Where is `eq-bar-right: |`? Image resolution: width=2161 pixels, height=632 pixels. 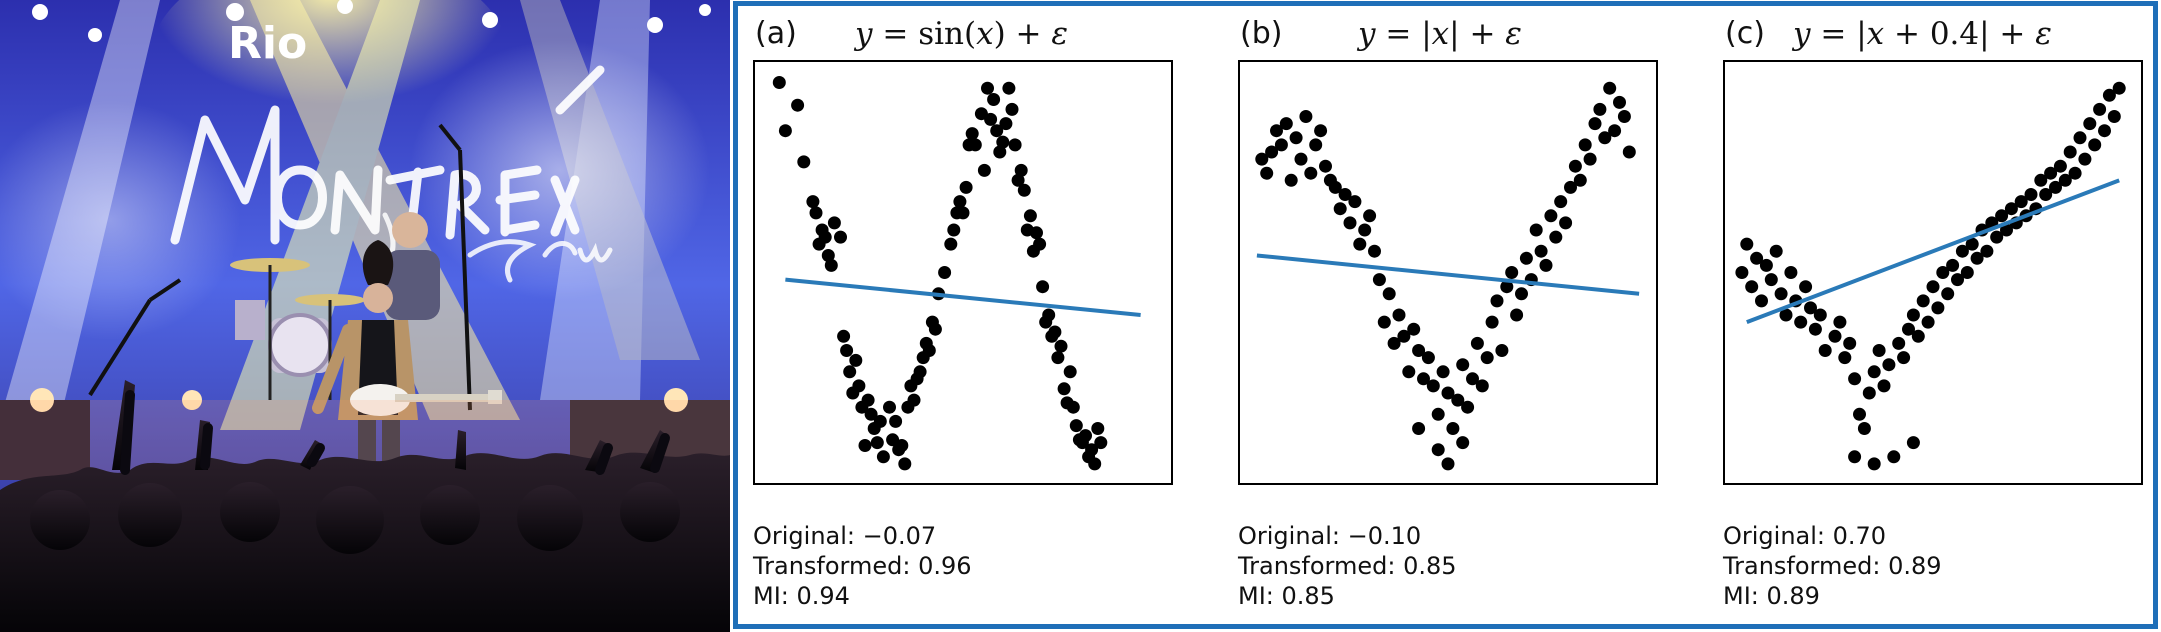
eq-bar-right: | is located at coordinates (1984, 34).